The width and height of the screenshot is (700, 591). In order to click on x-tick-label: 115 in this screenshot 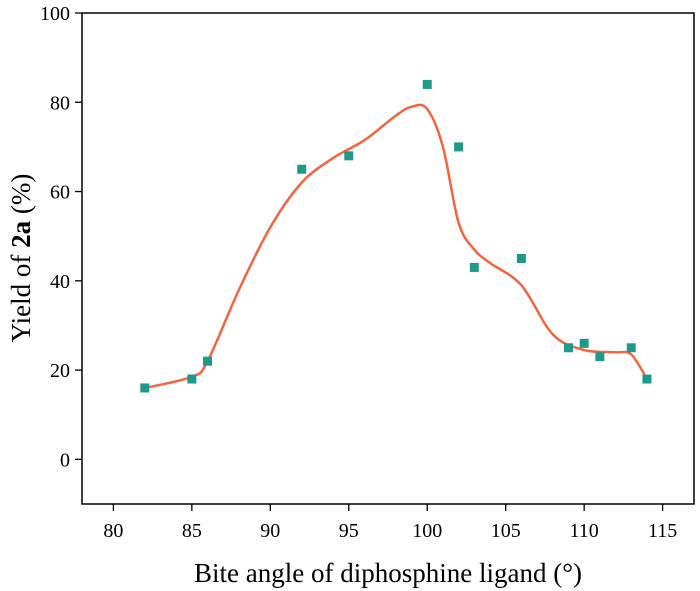, I will do `click(662, 531)`.